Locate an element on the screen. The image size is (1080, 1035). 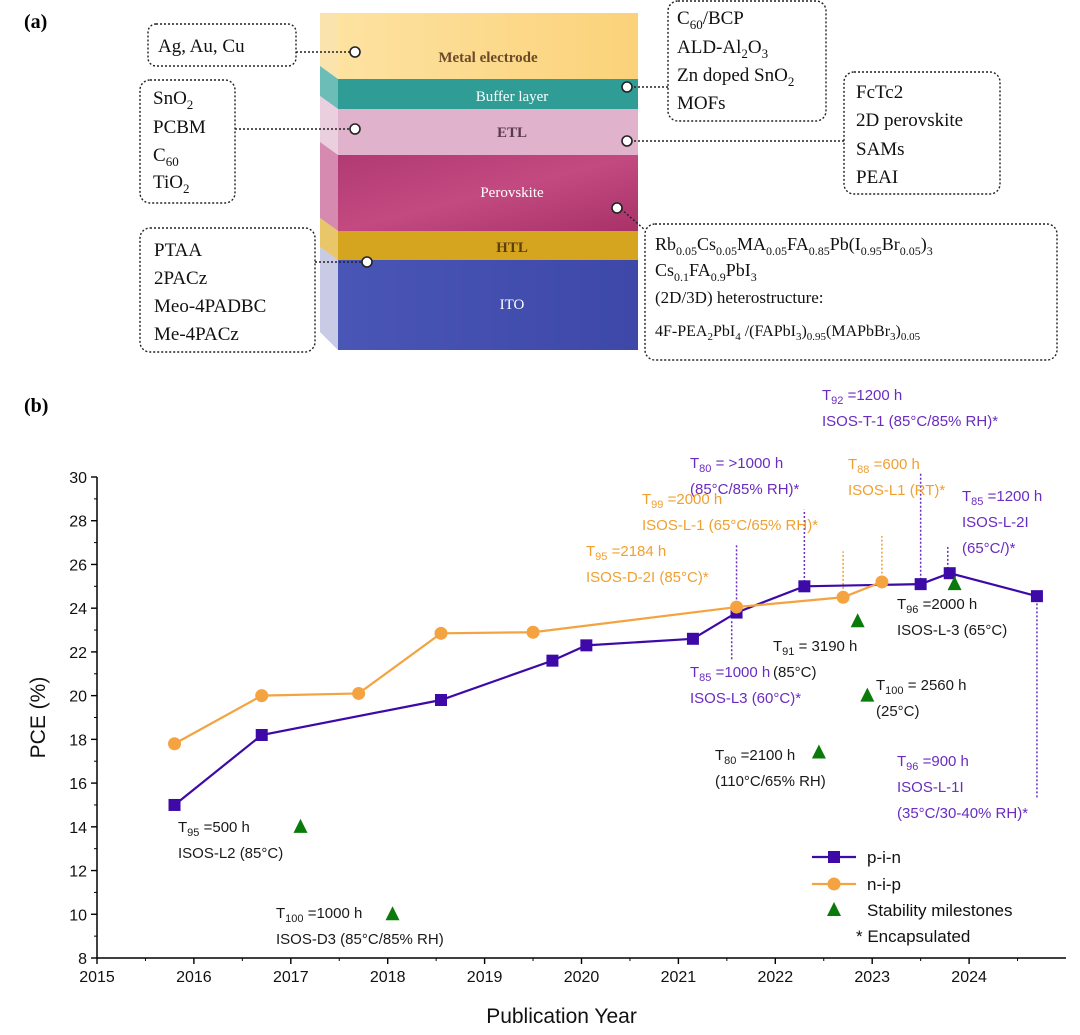
y-tick-label: 24 is located at coordinates (78, 609).